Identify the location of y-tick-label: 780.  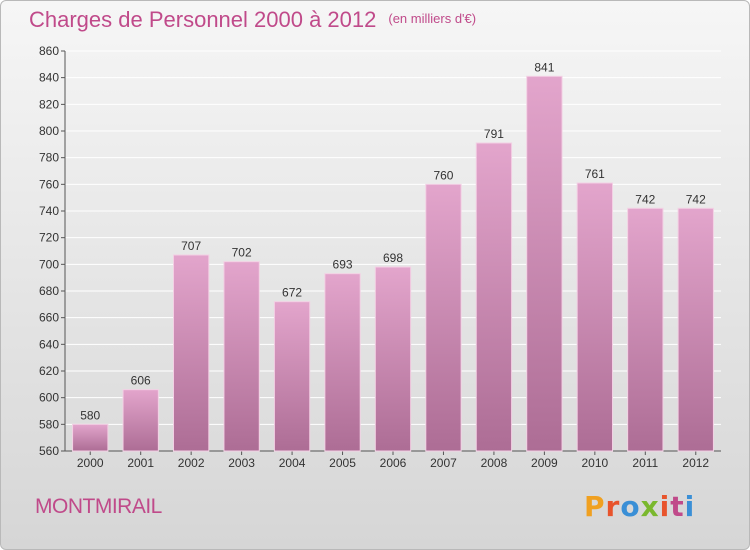
(49, 158).